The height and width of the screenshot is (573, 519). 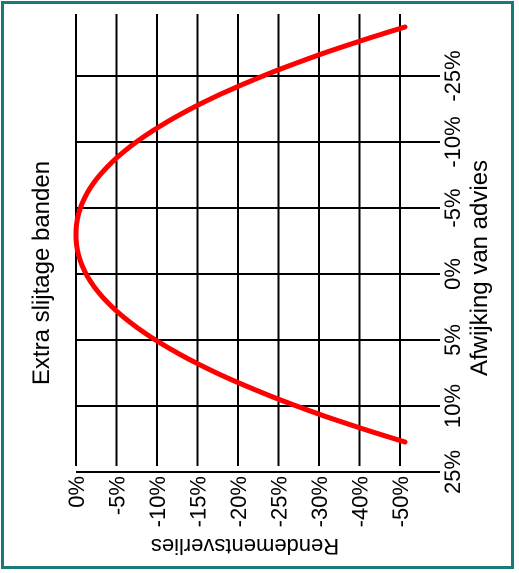 What do you see at coordinates (76, 492) in the screenshot?
I see `y-tick-label: 0%` at bounding box center [76, 492].